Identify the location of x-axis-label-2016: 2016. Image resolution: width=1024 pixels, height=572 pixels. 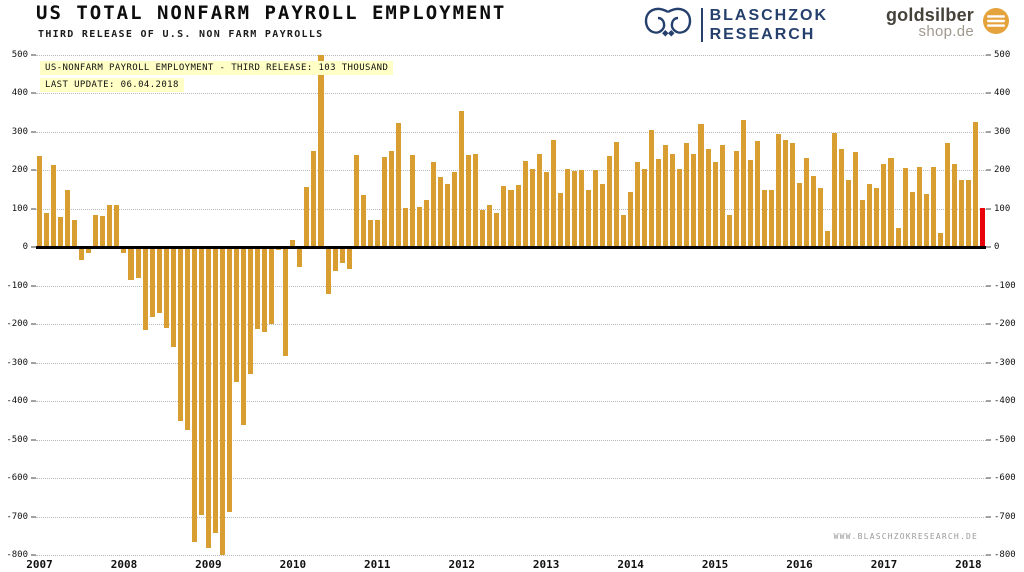
(799, 564).